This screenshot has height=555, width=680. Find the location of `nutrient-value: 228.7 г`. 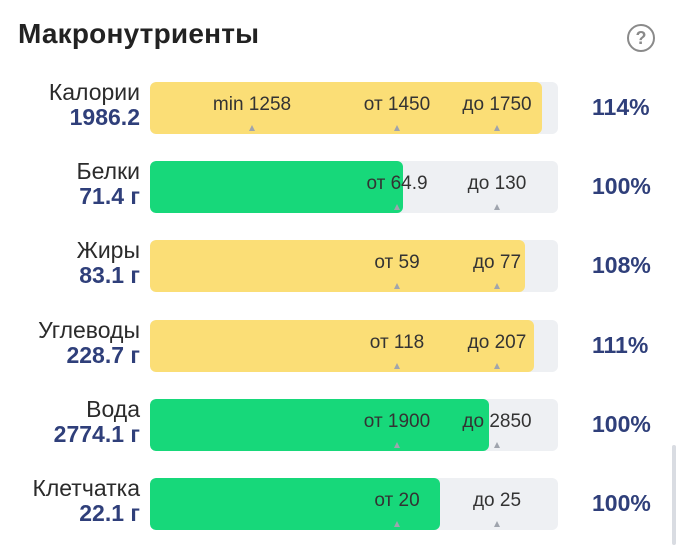

nutrient-value: 228.7 г is located at coordinates (103, 355).